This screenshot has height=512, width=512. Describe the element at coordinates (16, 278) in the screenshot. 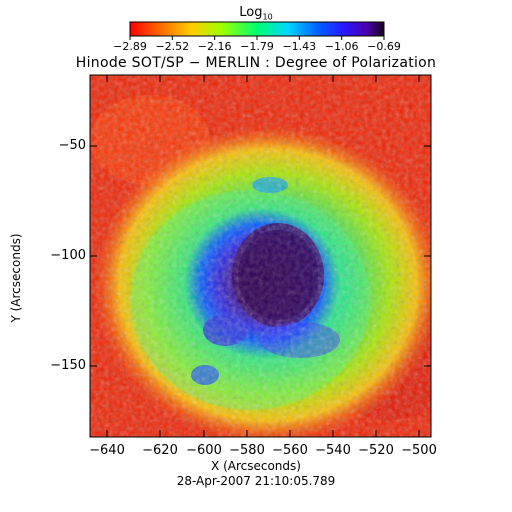

I see `y-axis-label: Y (Arcseconds)` at that location.